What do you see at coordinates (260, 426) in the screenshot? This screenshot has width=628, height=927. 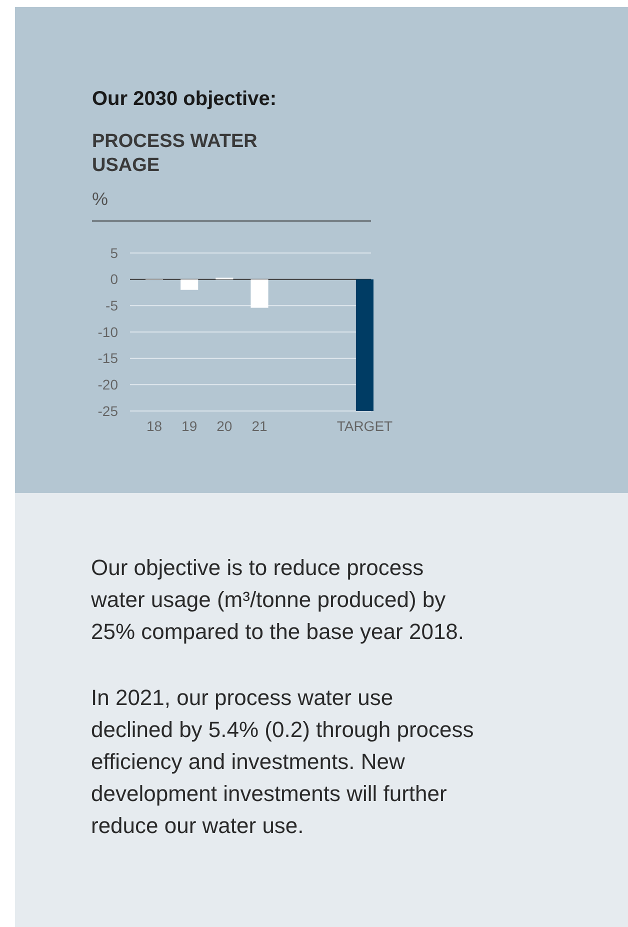 I see `x-tick-label: 21` at bounding box center [260, 426].